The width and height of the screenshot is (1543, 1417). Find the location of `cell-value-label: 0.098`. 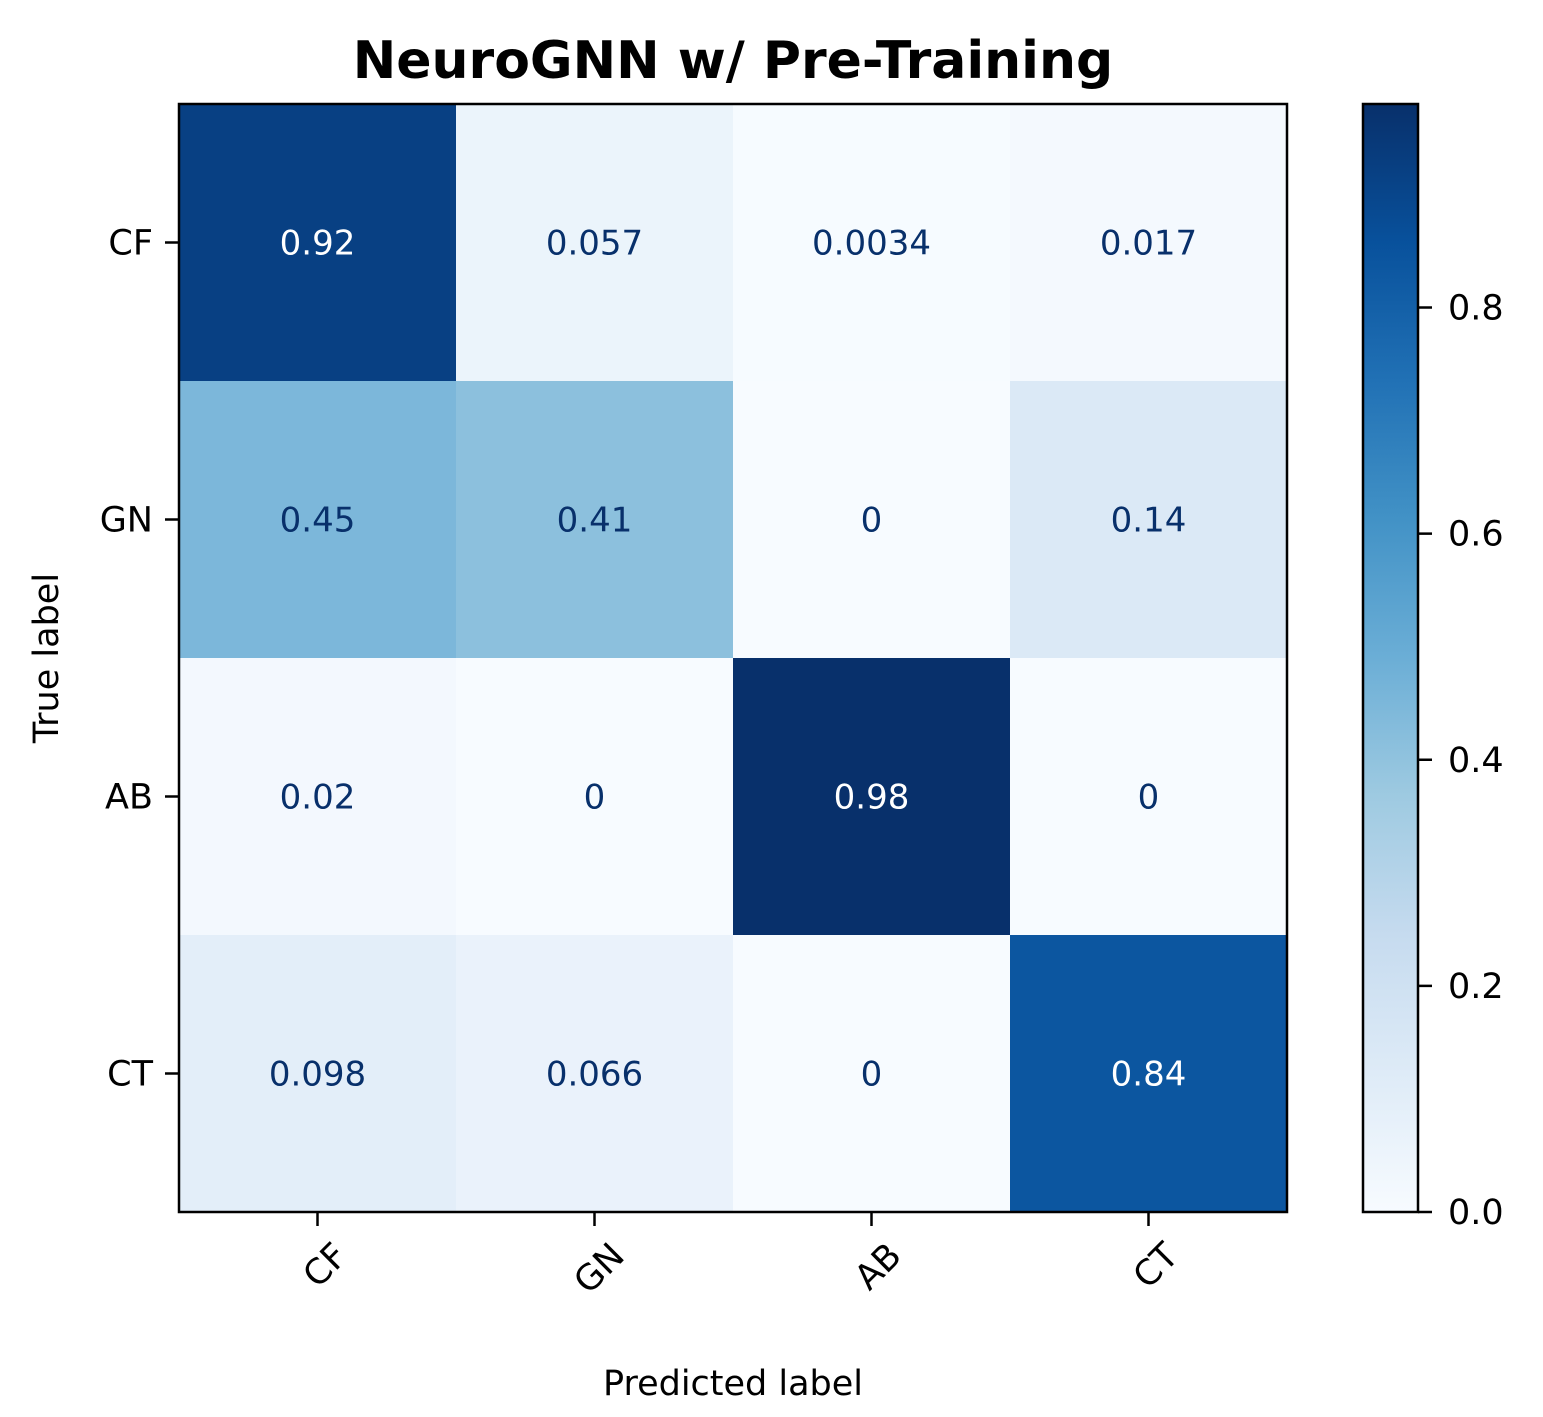

cell-value-label: 0.098 is located at coordinates (317, 1075).